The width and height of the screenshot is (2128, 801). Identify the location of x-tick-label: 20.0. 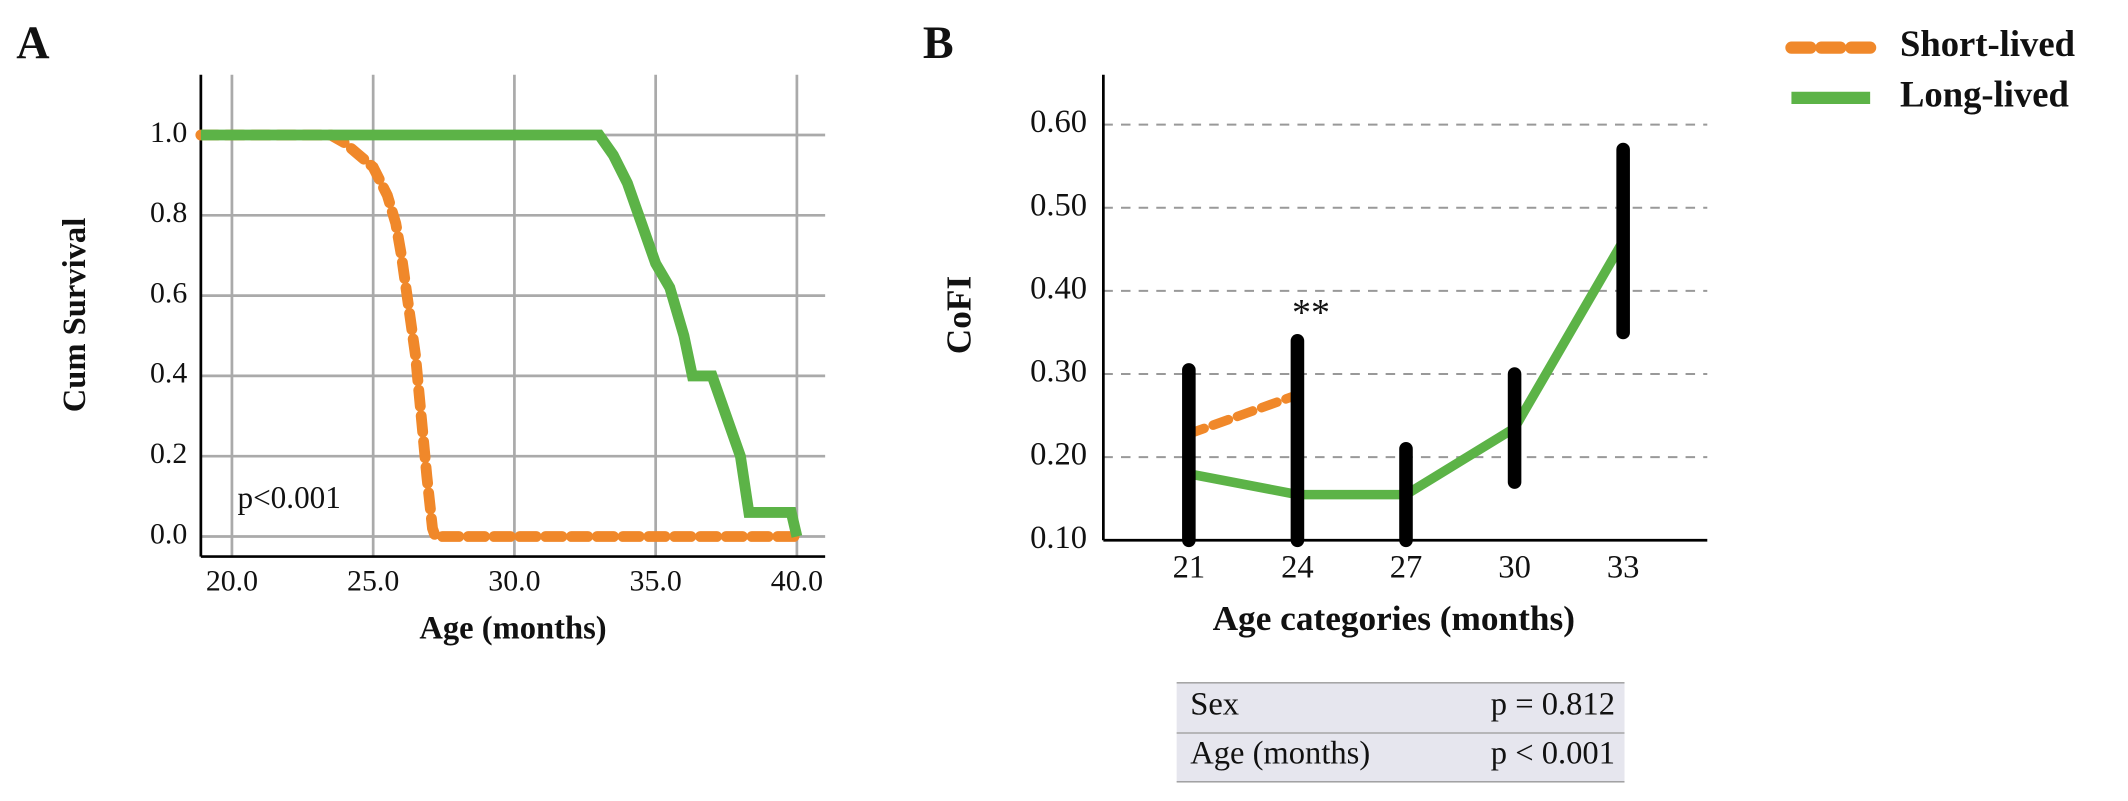
(232, 581).